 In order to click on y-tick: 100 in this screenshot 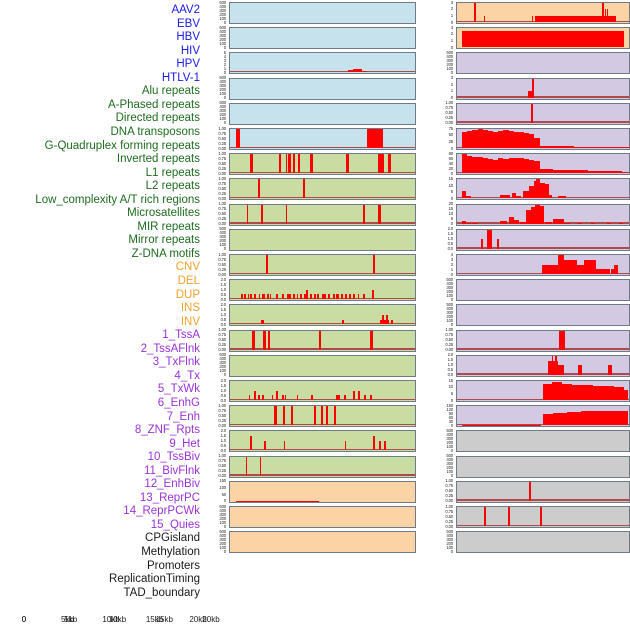, I will do `click(222, 119)`.